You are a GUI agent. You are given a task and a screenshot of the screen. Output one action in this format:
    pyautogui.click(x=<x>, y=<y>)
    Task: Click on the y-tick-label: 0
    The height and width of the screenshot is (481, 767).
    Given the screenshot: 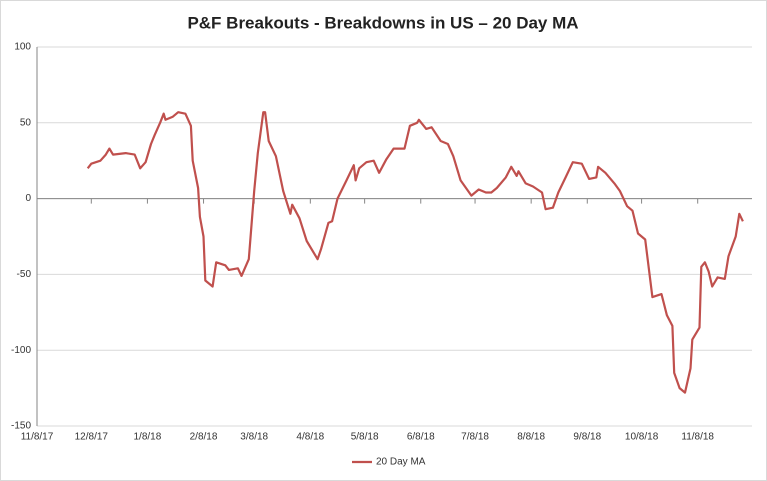 What is the action you would take?
    pyautogui.click(x=28, y=198)
    